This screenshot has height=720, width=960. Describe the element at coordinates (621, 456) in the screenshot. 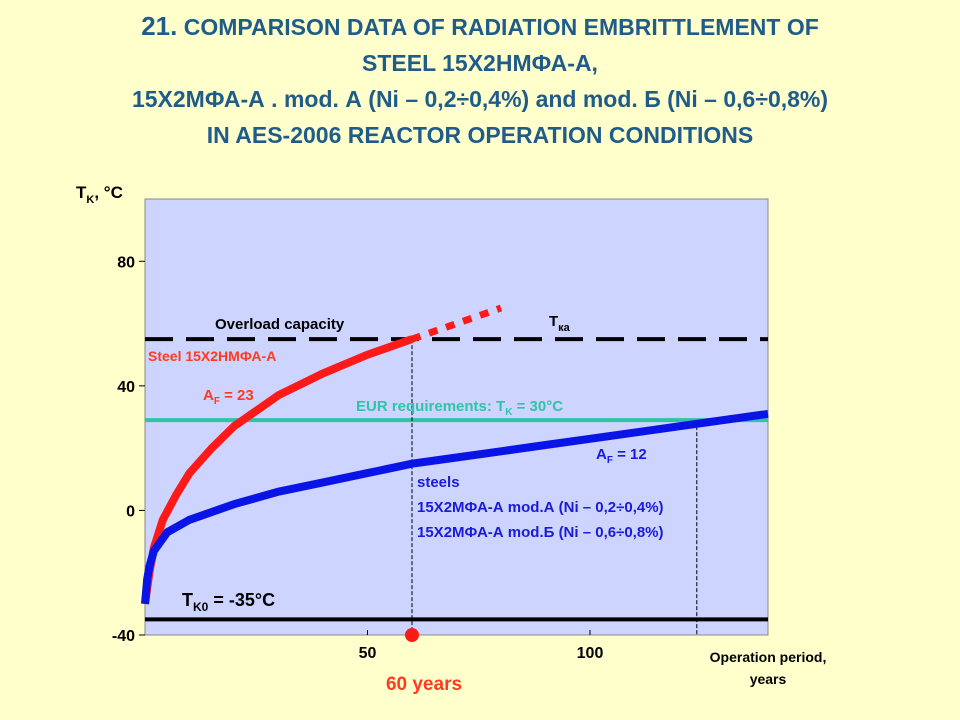

I see `af-12-label: AF = 12` at that location.